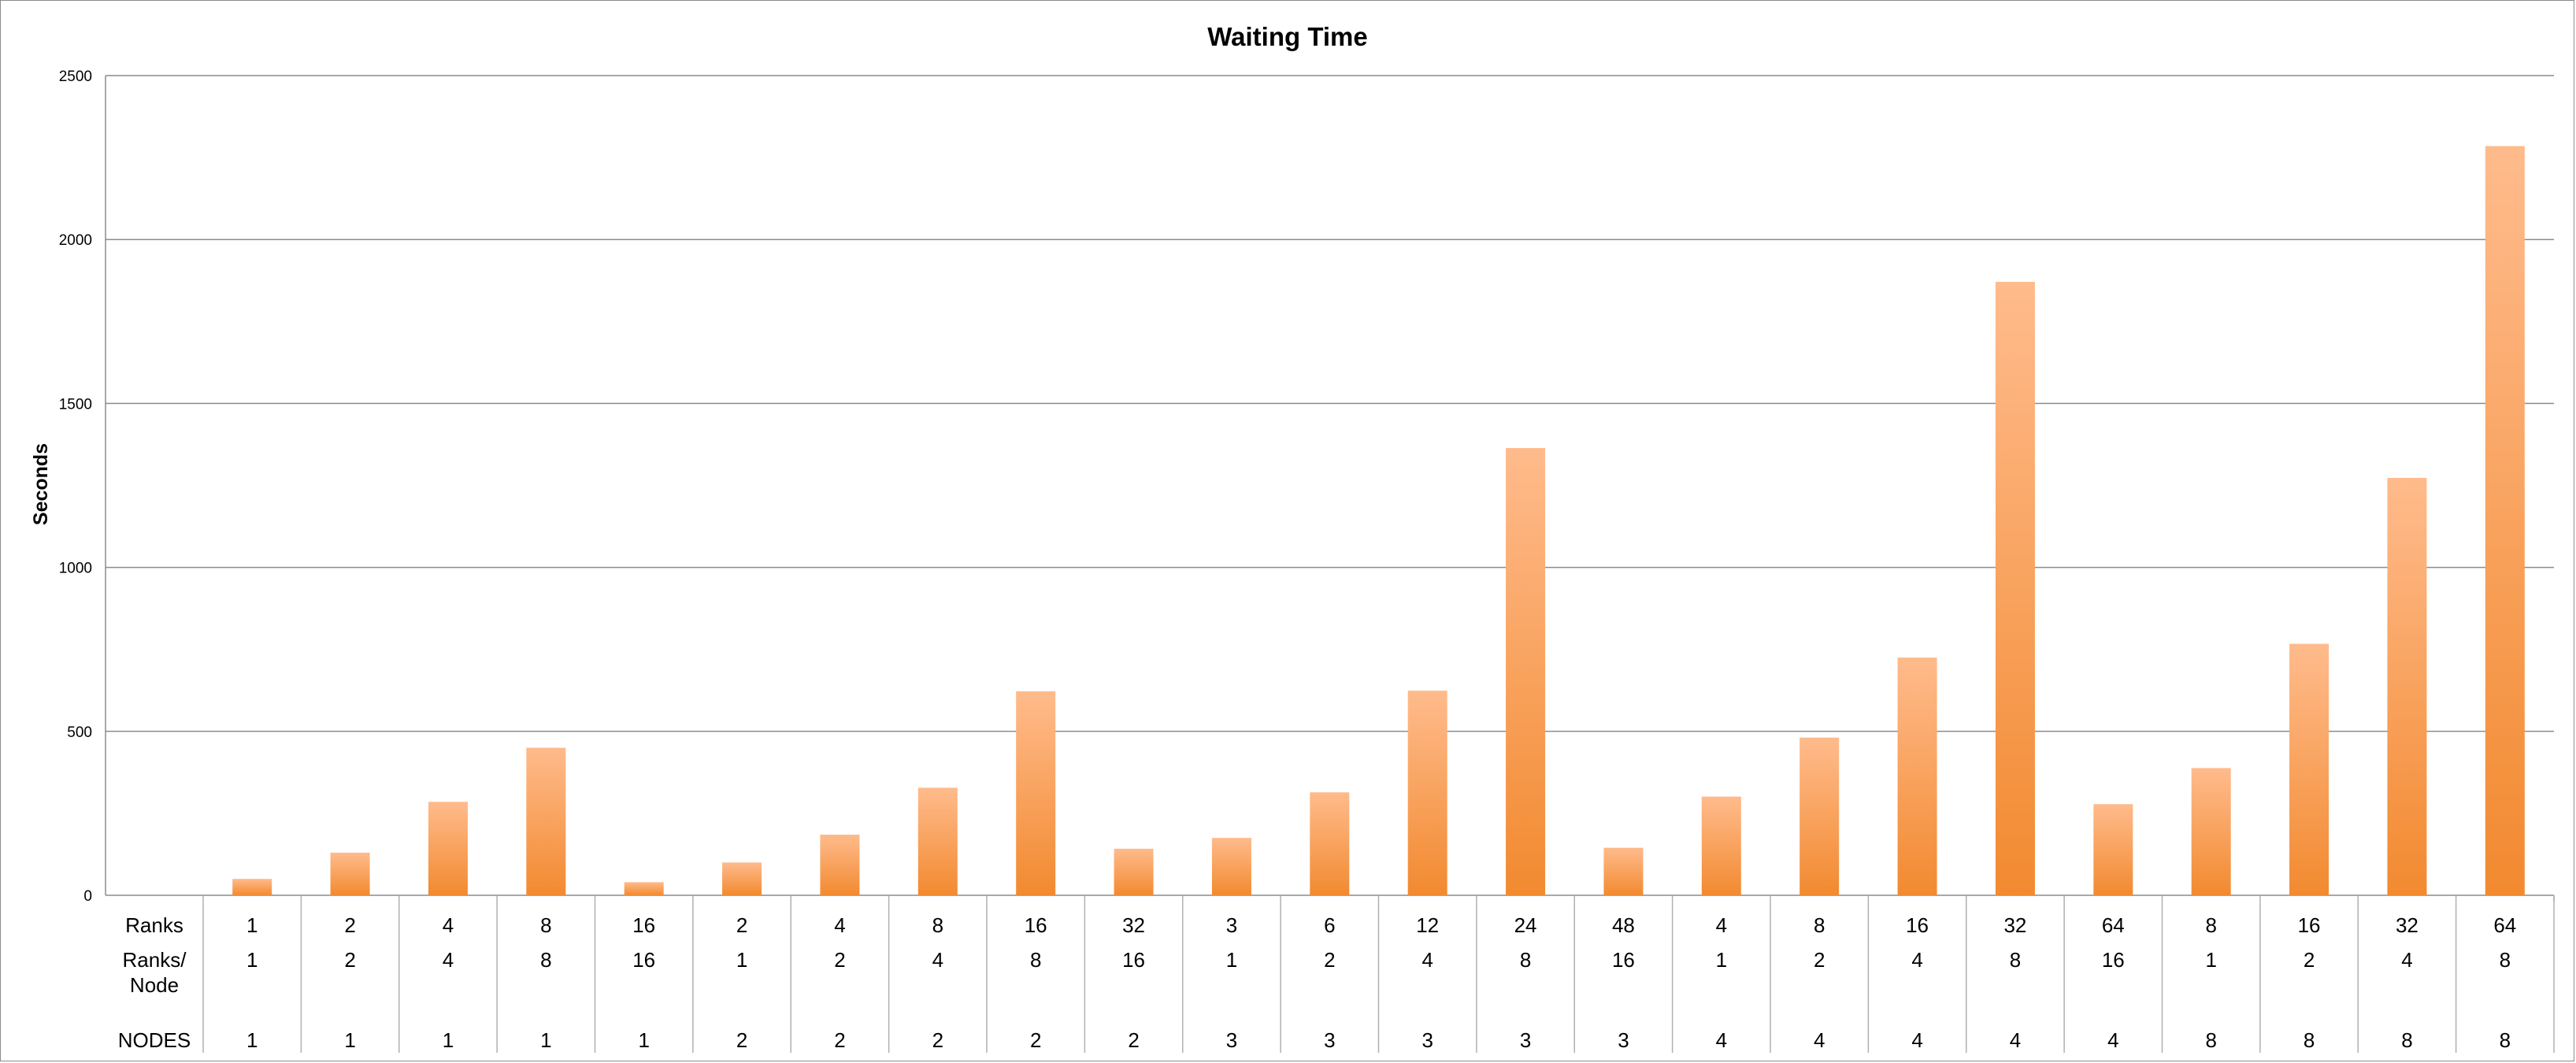 This screenshot has width=2576, height=1063. Describe the element at coordinates (75, 569) in the screenshot. I see `y-tick-label: 1000` at that location.